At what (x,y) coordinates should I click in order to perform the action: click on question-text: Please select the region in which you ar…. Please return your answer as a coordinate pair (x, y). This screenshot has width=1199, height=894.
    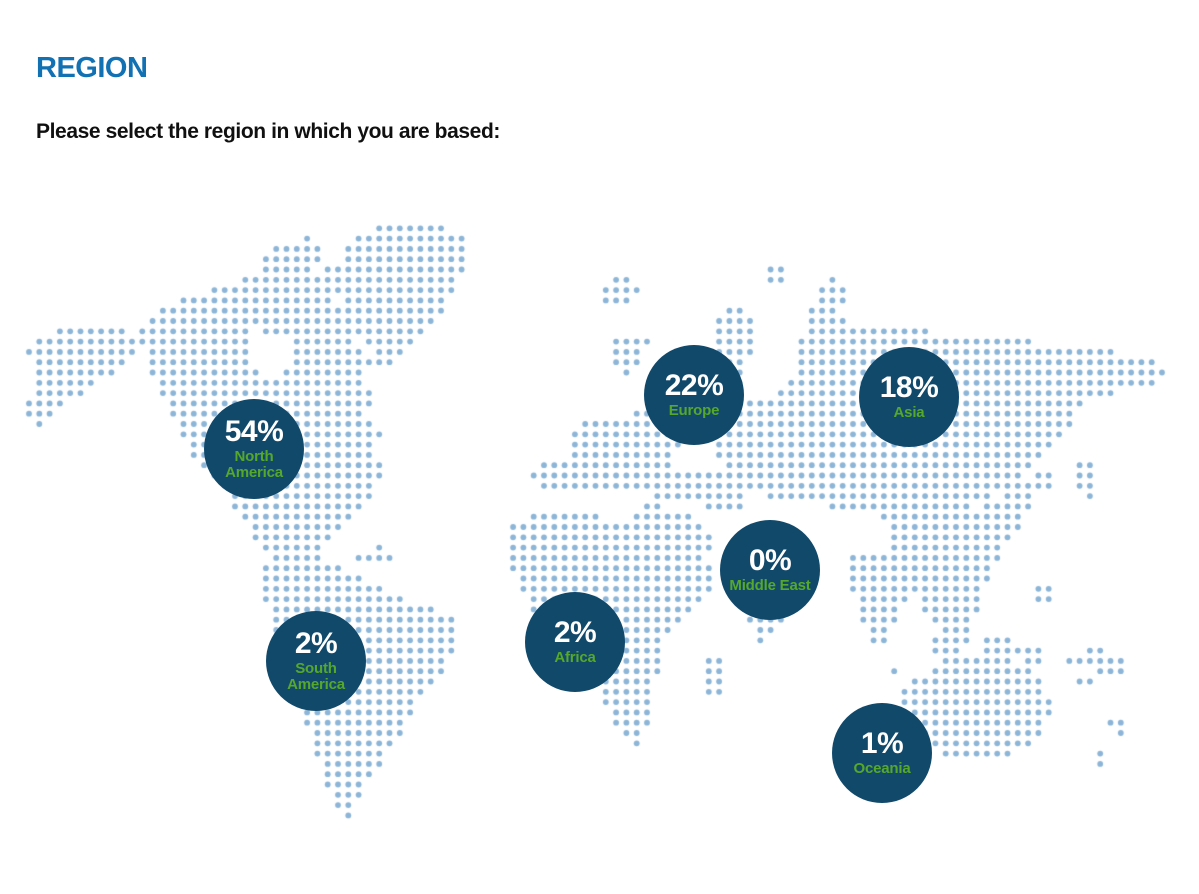
    Looking at the image, I should click on (268, 131).